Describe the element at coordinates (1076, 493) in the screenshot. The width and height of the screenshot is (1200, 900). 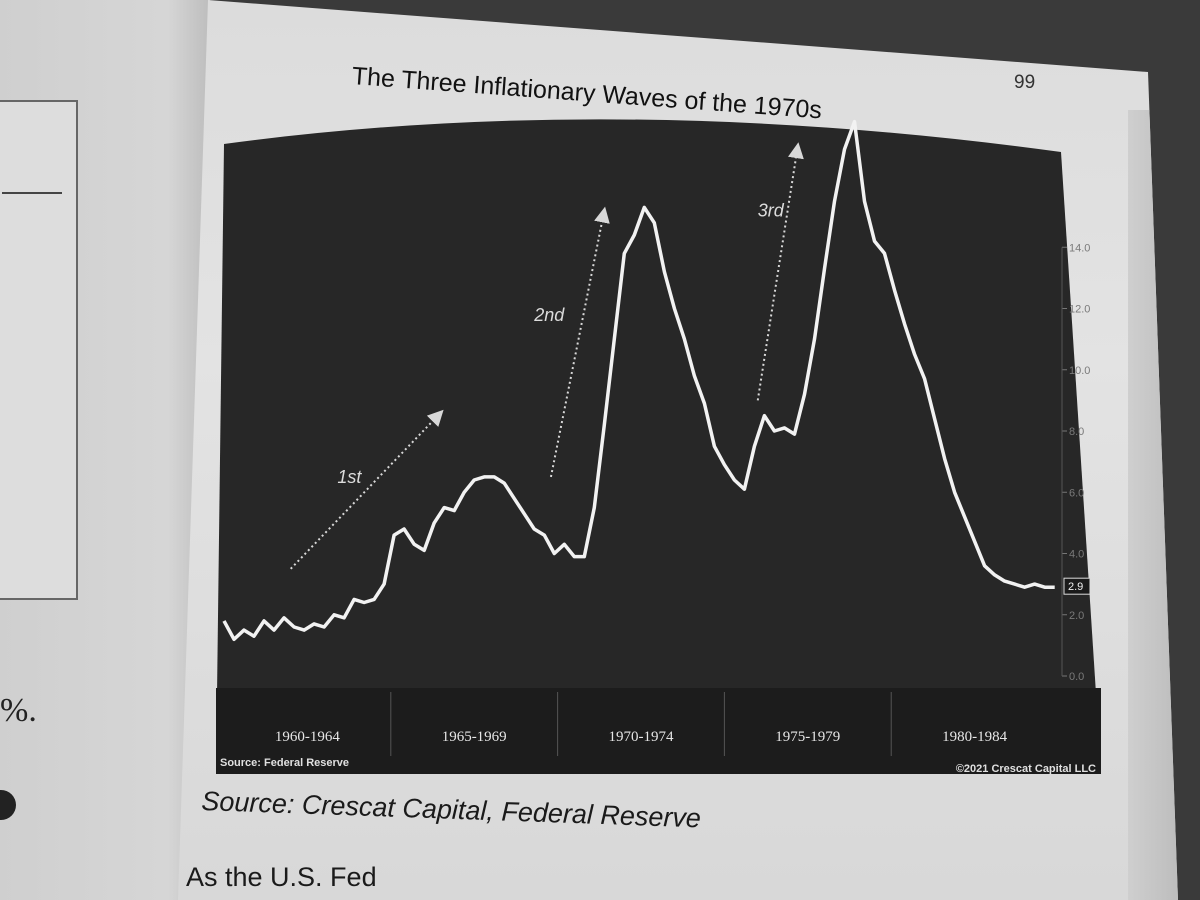
I see `y-tick-label: 6.0` at that location.